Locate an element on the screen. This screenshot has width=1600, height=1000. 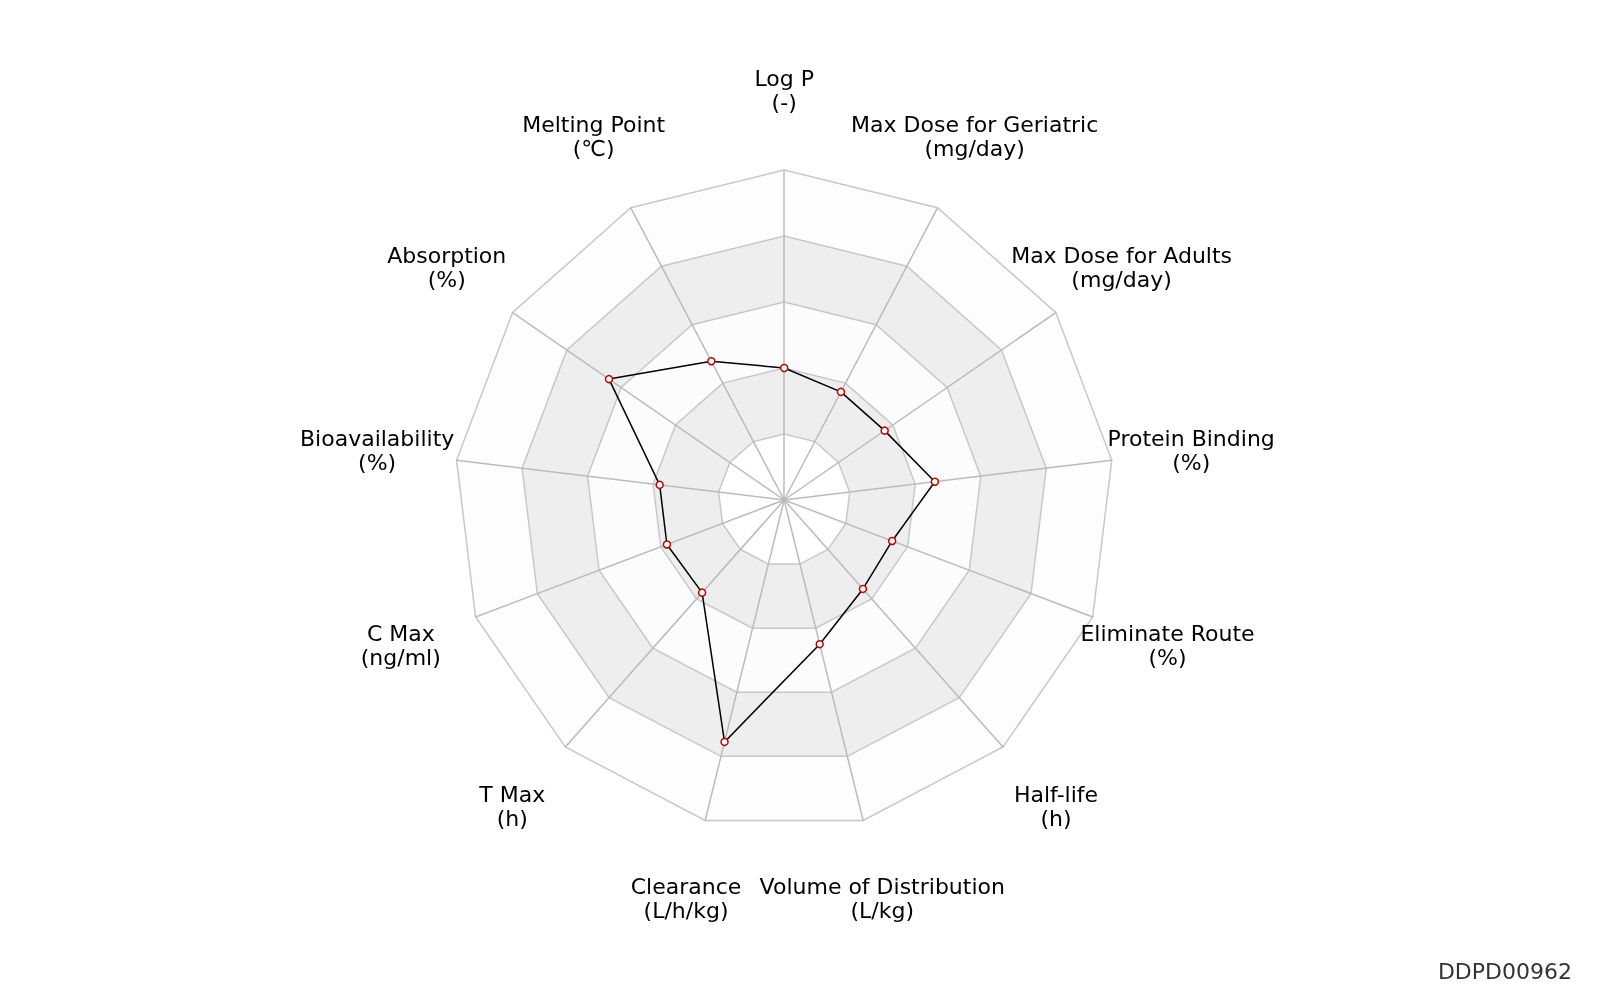
spoke-label: Protein Binding (%) is located at coordinates (1191, 451).